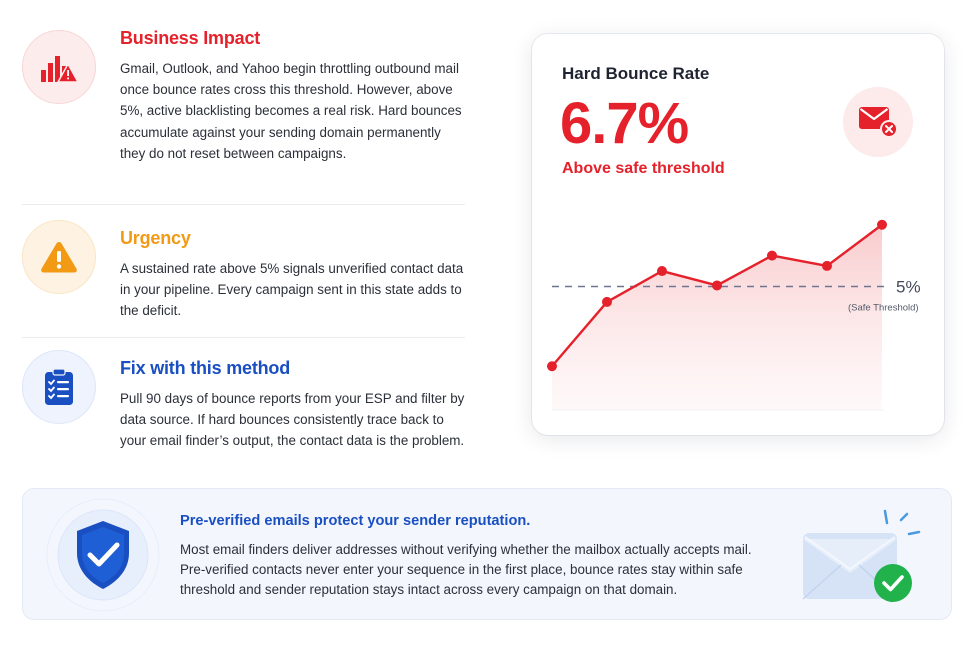 This screenshot has width=975, height=645. I want to click on metric-status: Above safe threshold, so click(643, 168).